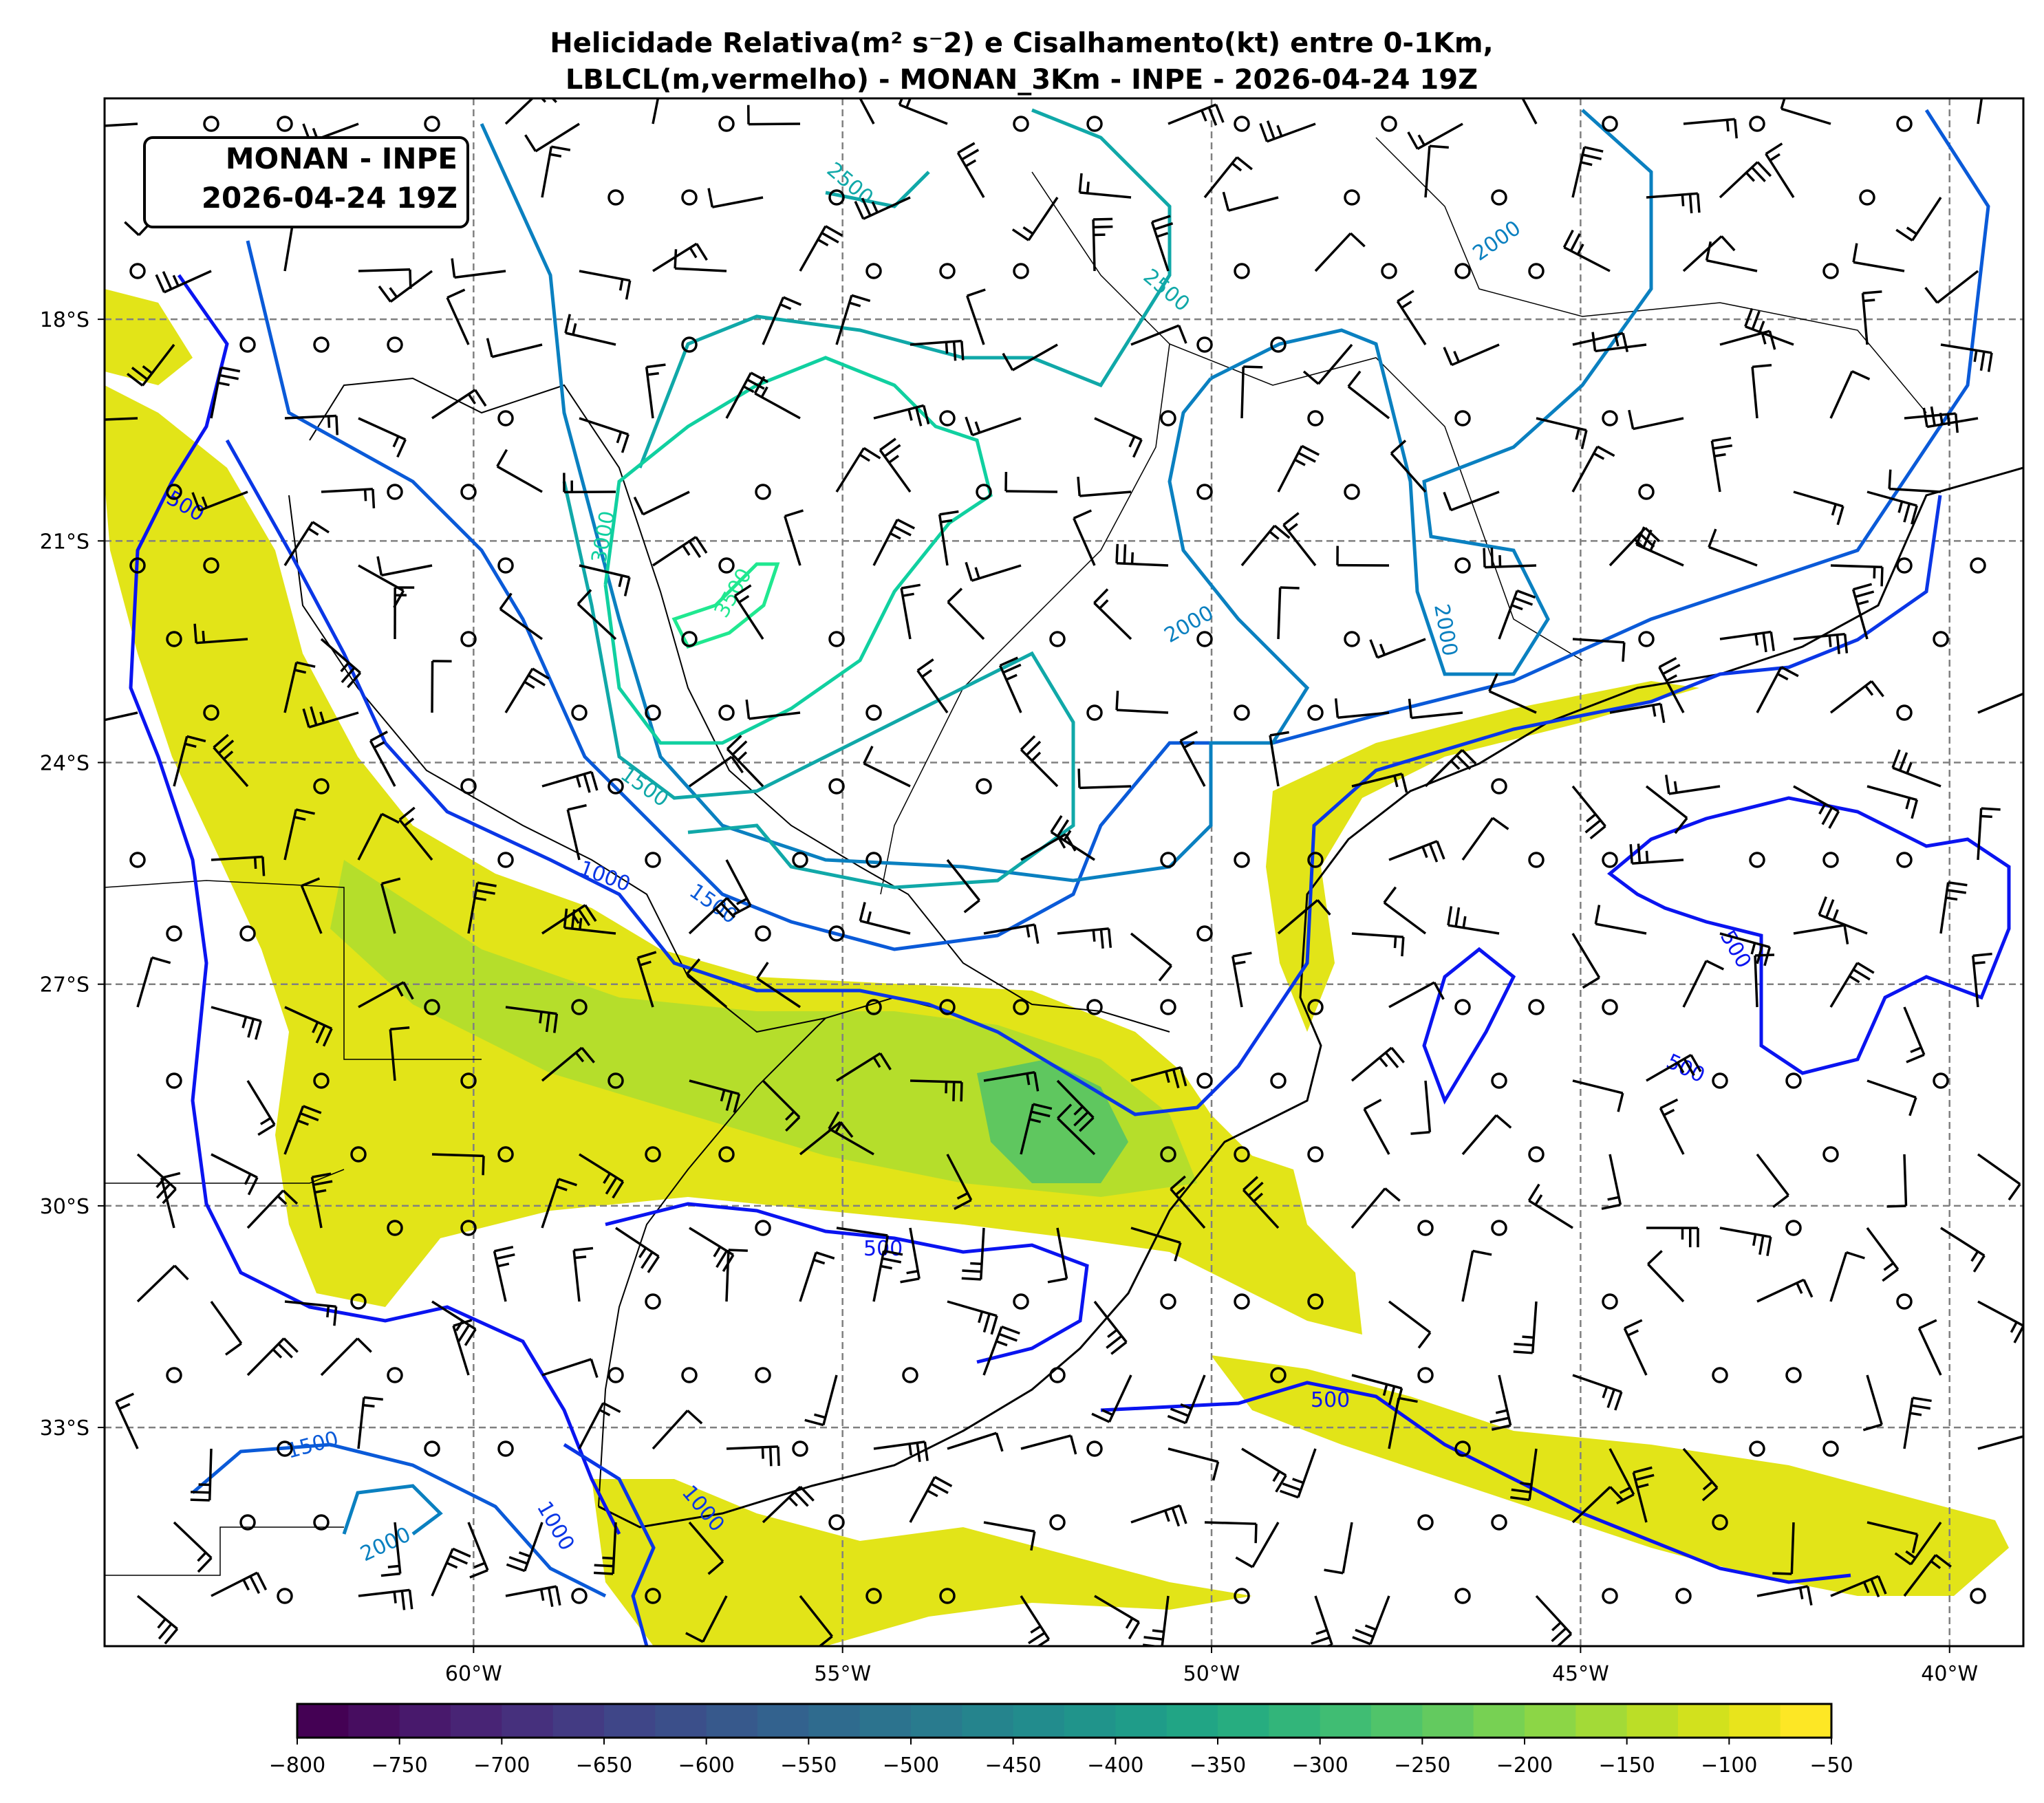  I want to click on shade-core, so click(1052, 1121).